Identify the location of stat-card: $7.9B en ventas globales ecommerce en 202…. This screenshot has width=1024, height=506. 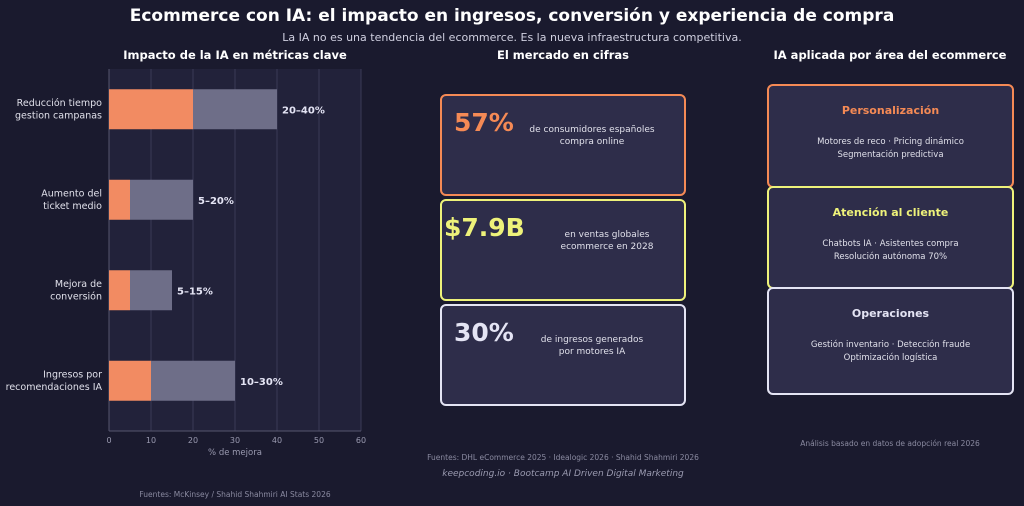
(563, 250).